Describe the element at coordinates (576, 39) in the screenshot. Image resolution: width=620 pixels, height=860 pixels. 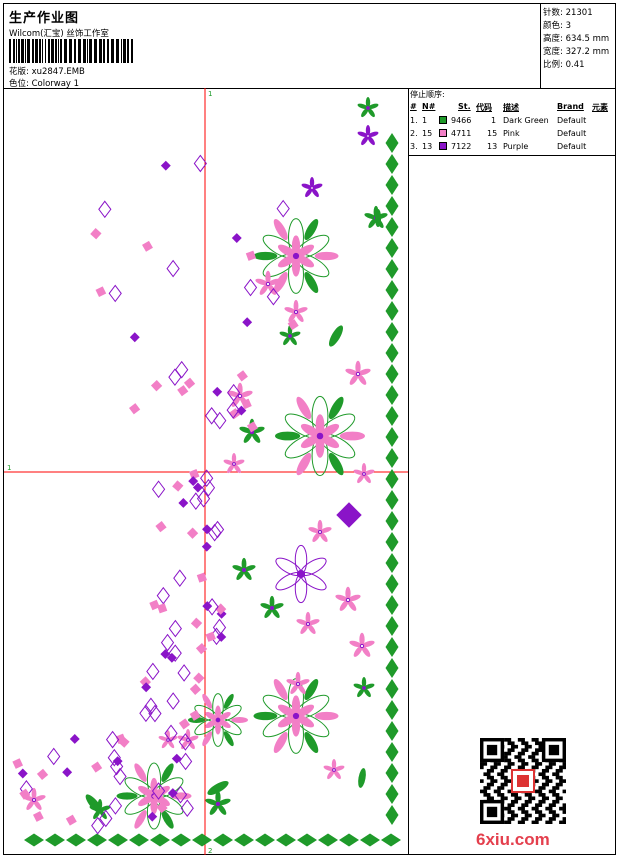
I see `stat-height: 高度: 634.5 mm` at that location.